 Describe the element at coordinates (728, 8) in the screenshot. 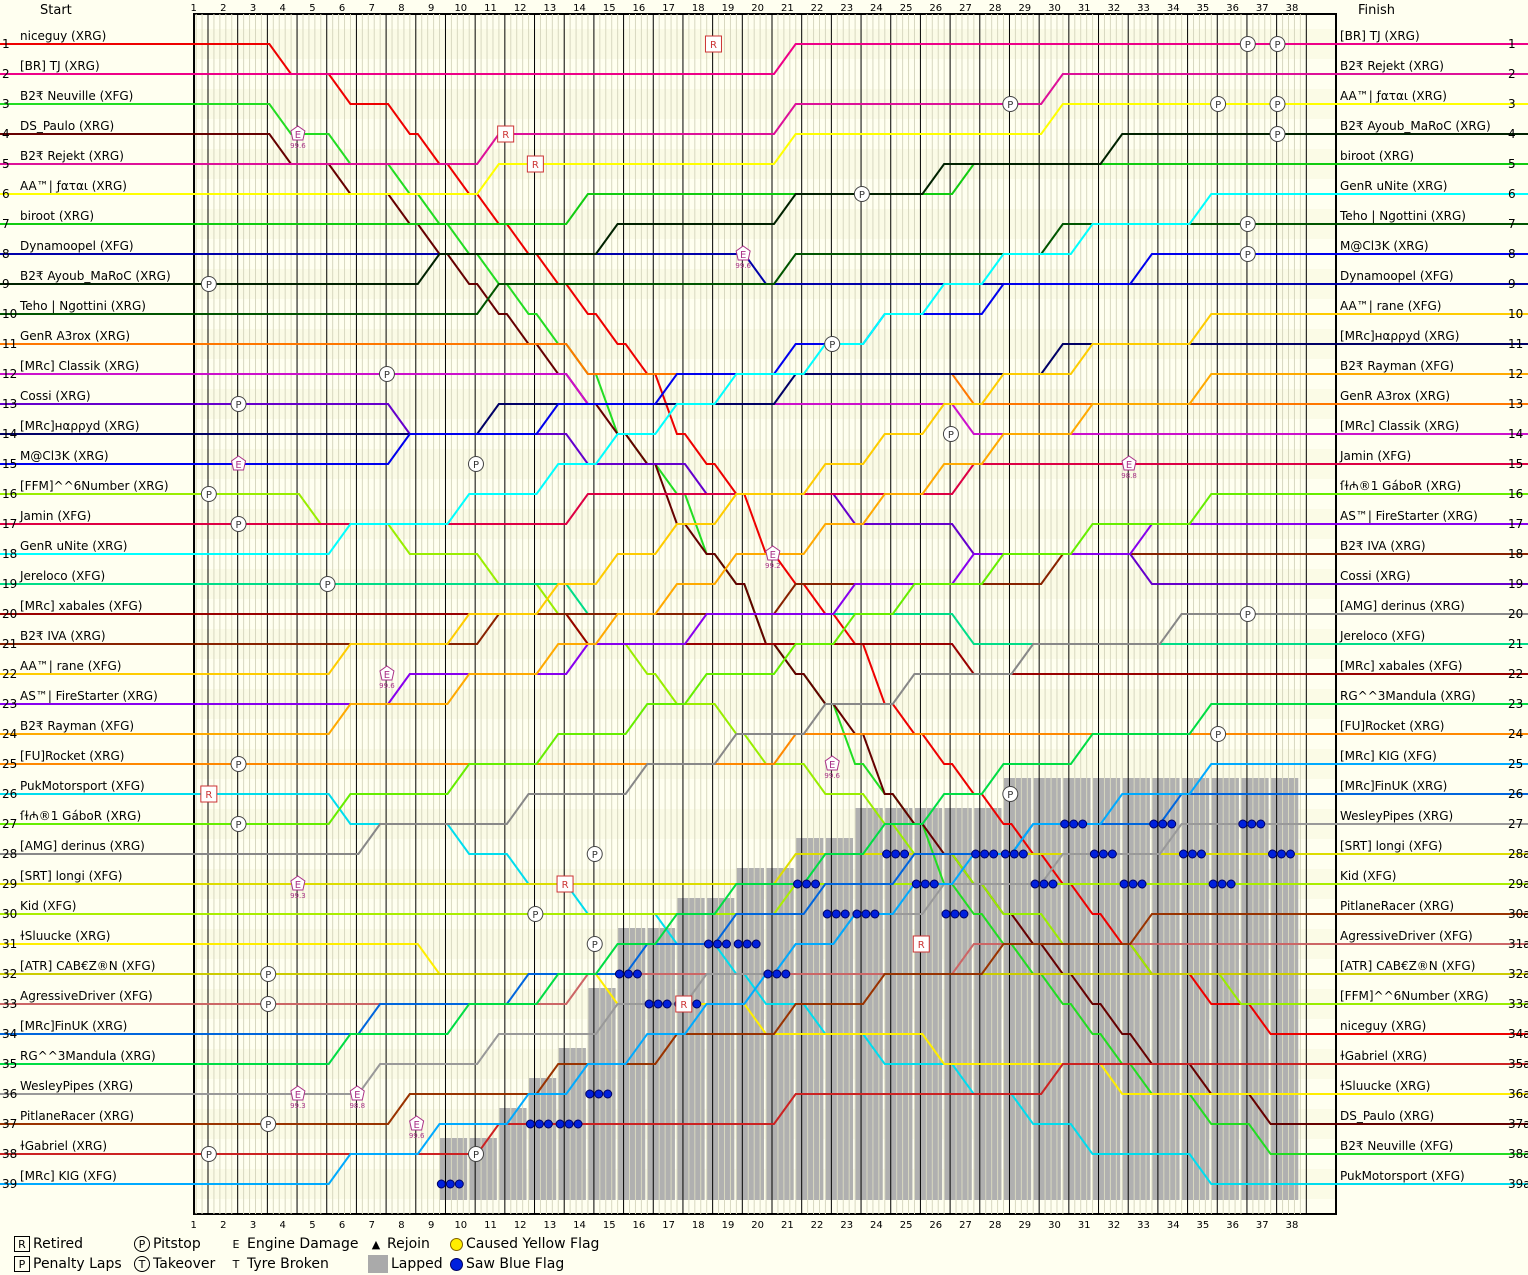

I see `lap-tick-top: 19` at that location.